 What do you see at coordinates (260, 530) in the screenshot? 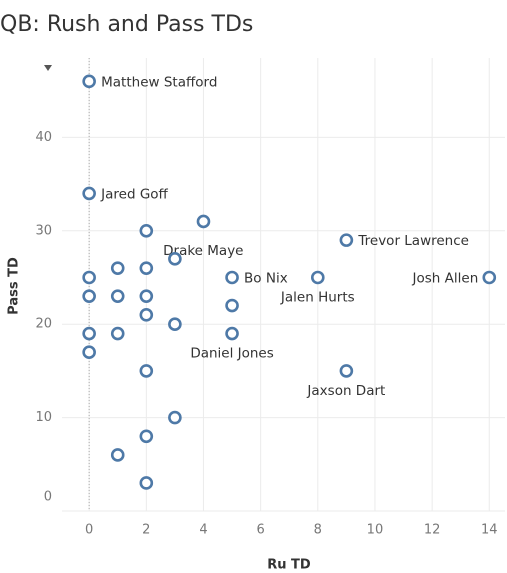
I see `x-tick-label: 6` at bounding box center [260, 530].